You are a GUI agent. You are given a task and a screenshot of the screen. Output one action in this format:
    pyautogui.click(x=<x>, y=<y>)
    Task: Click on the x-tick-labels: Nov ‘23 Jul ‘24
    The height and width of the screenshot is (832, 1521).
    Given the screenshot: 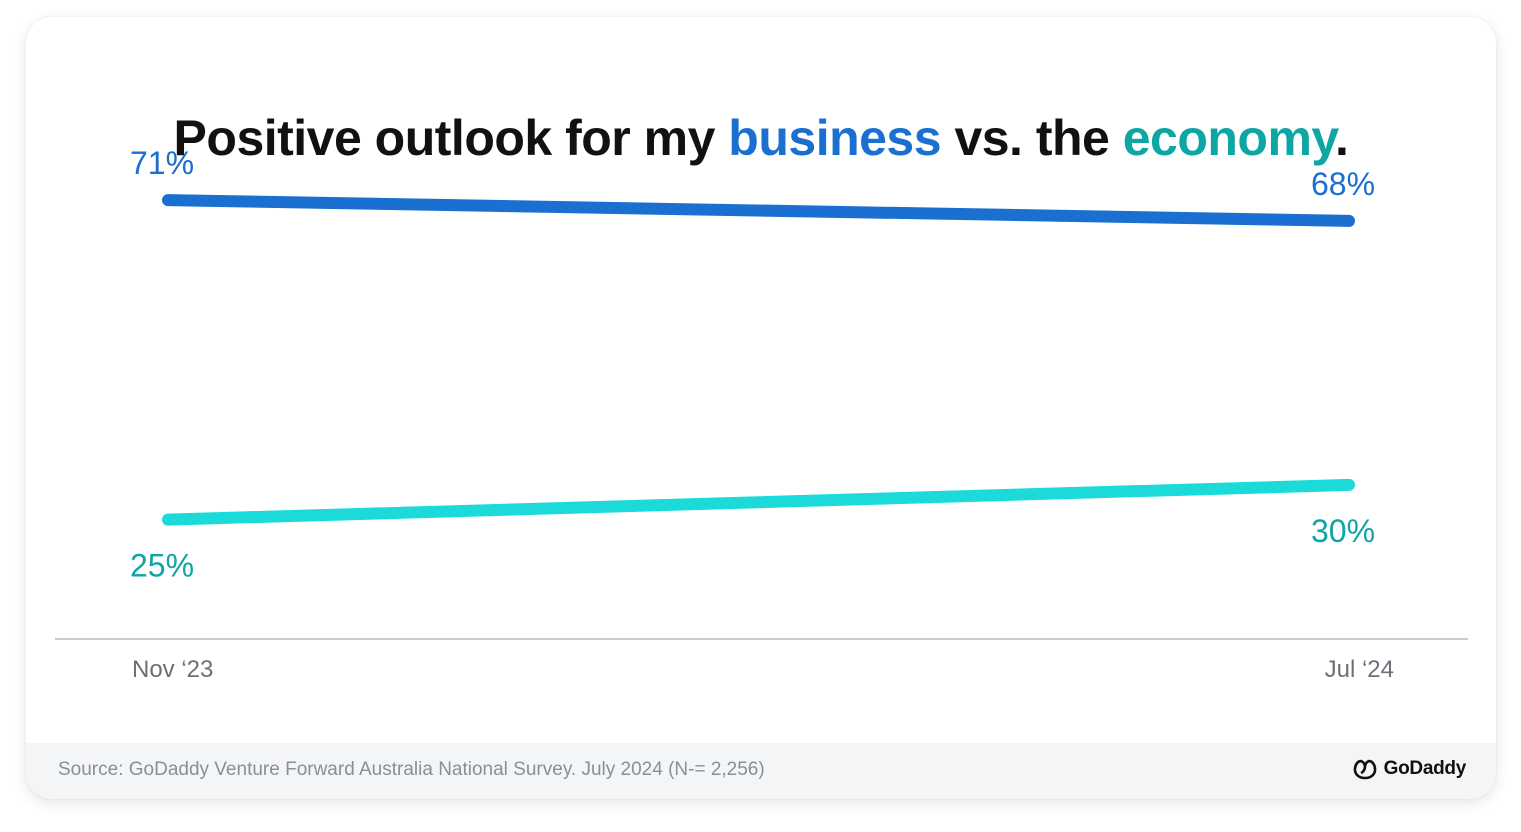 What is the action you would take?
    pyautogui.click(x=763, y=669)
    